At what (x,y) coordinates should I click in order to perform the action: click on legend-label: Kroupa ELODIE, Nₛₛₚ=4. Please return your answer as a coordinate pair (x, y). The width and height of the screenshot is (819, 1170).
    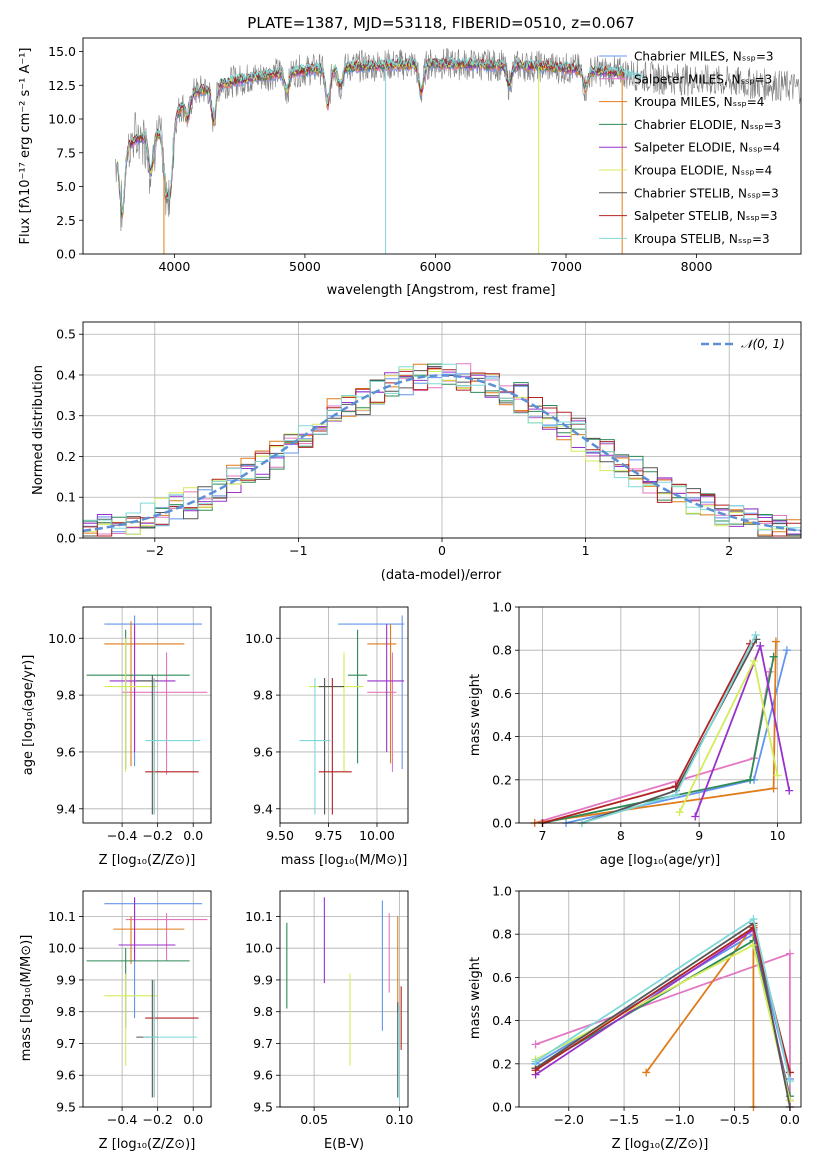
    Looking at the image, I should click on (703, 171).